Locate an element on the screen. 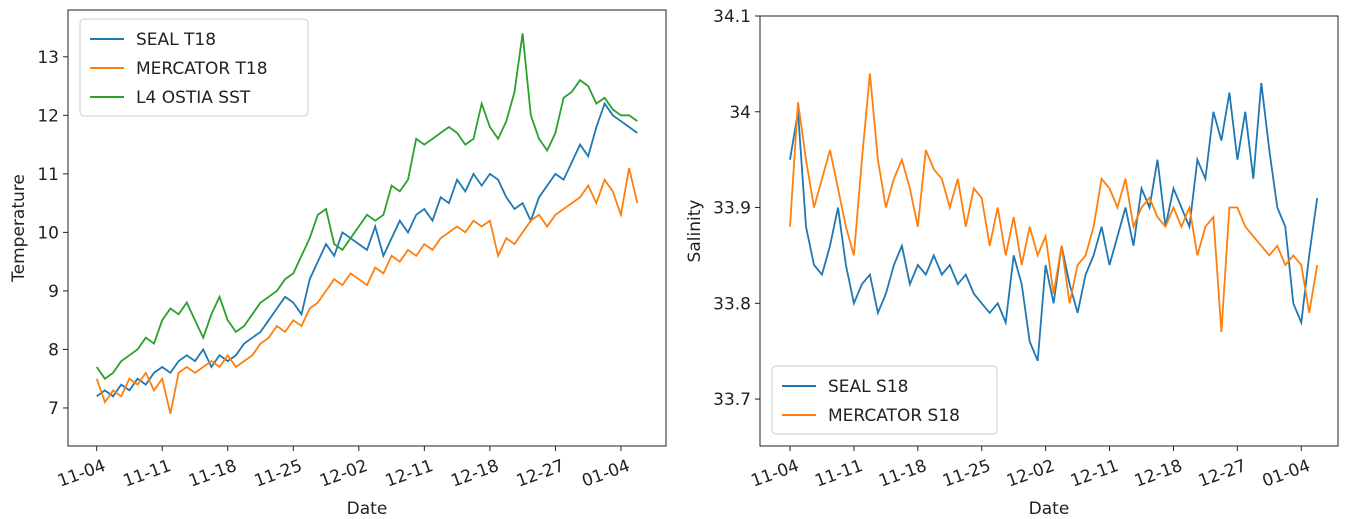 Image resolution: width=1352 pixels, height=519 pixels. y-tick-label: 13 is located at coordinates (48, 58).